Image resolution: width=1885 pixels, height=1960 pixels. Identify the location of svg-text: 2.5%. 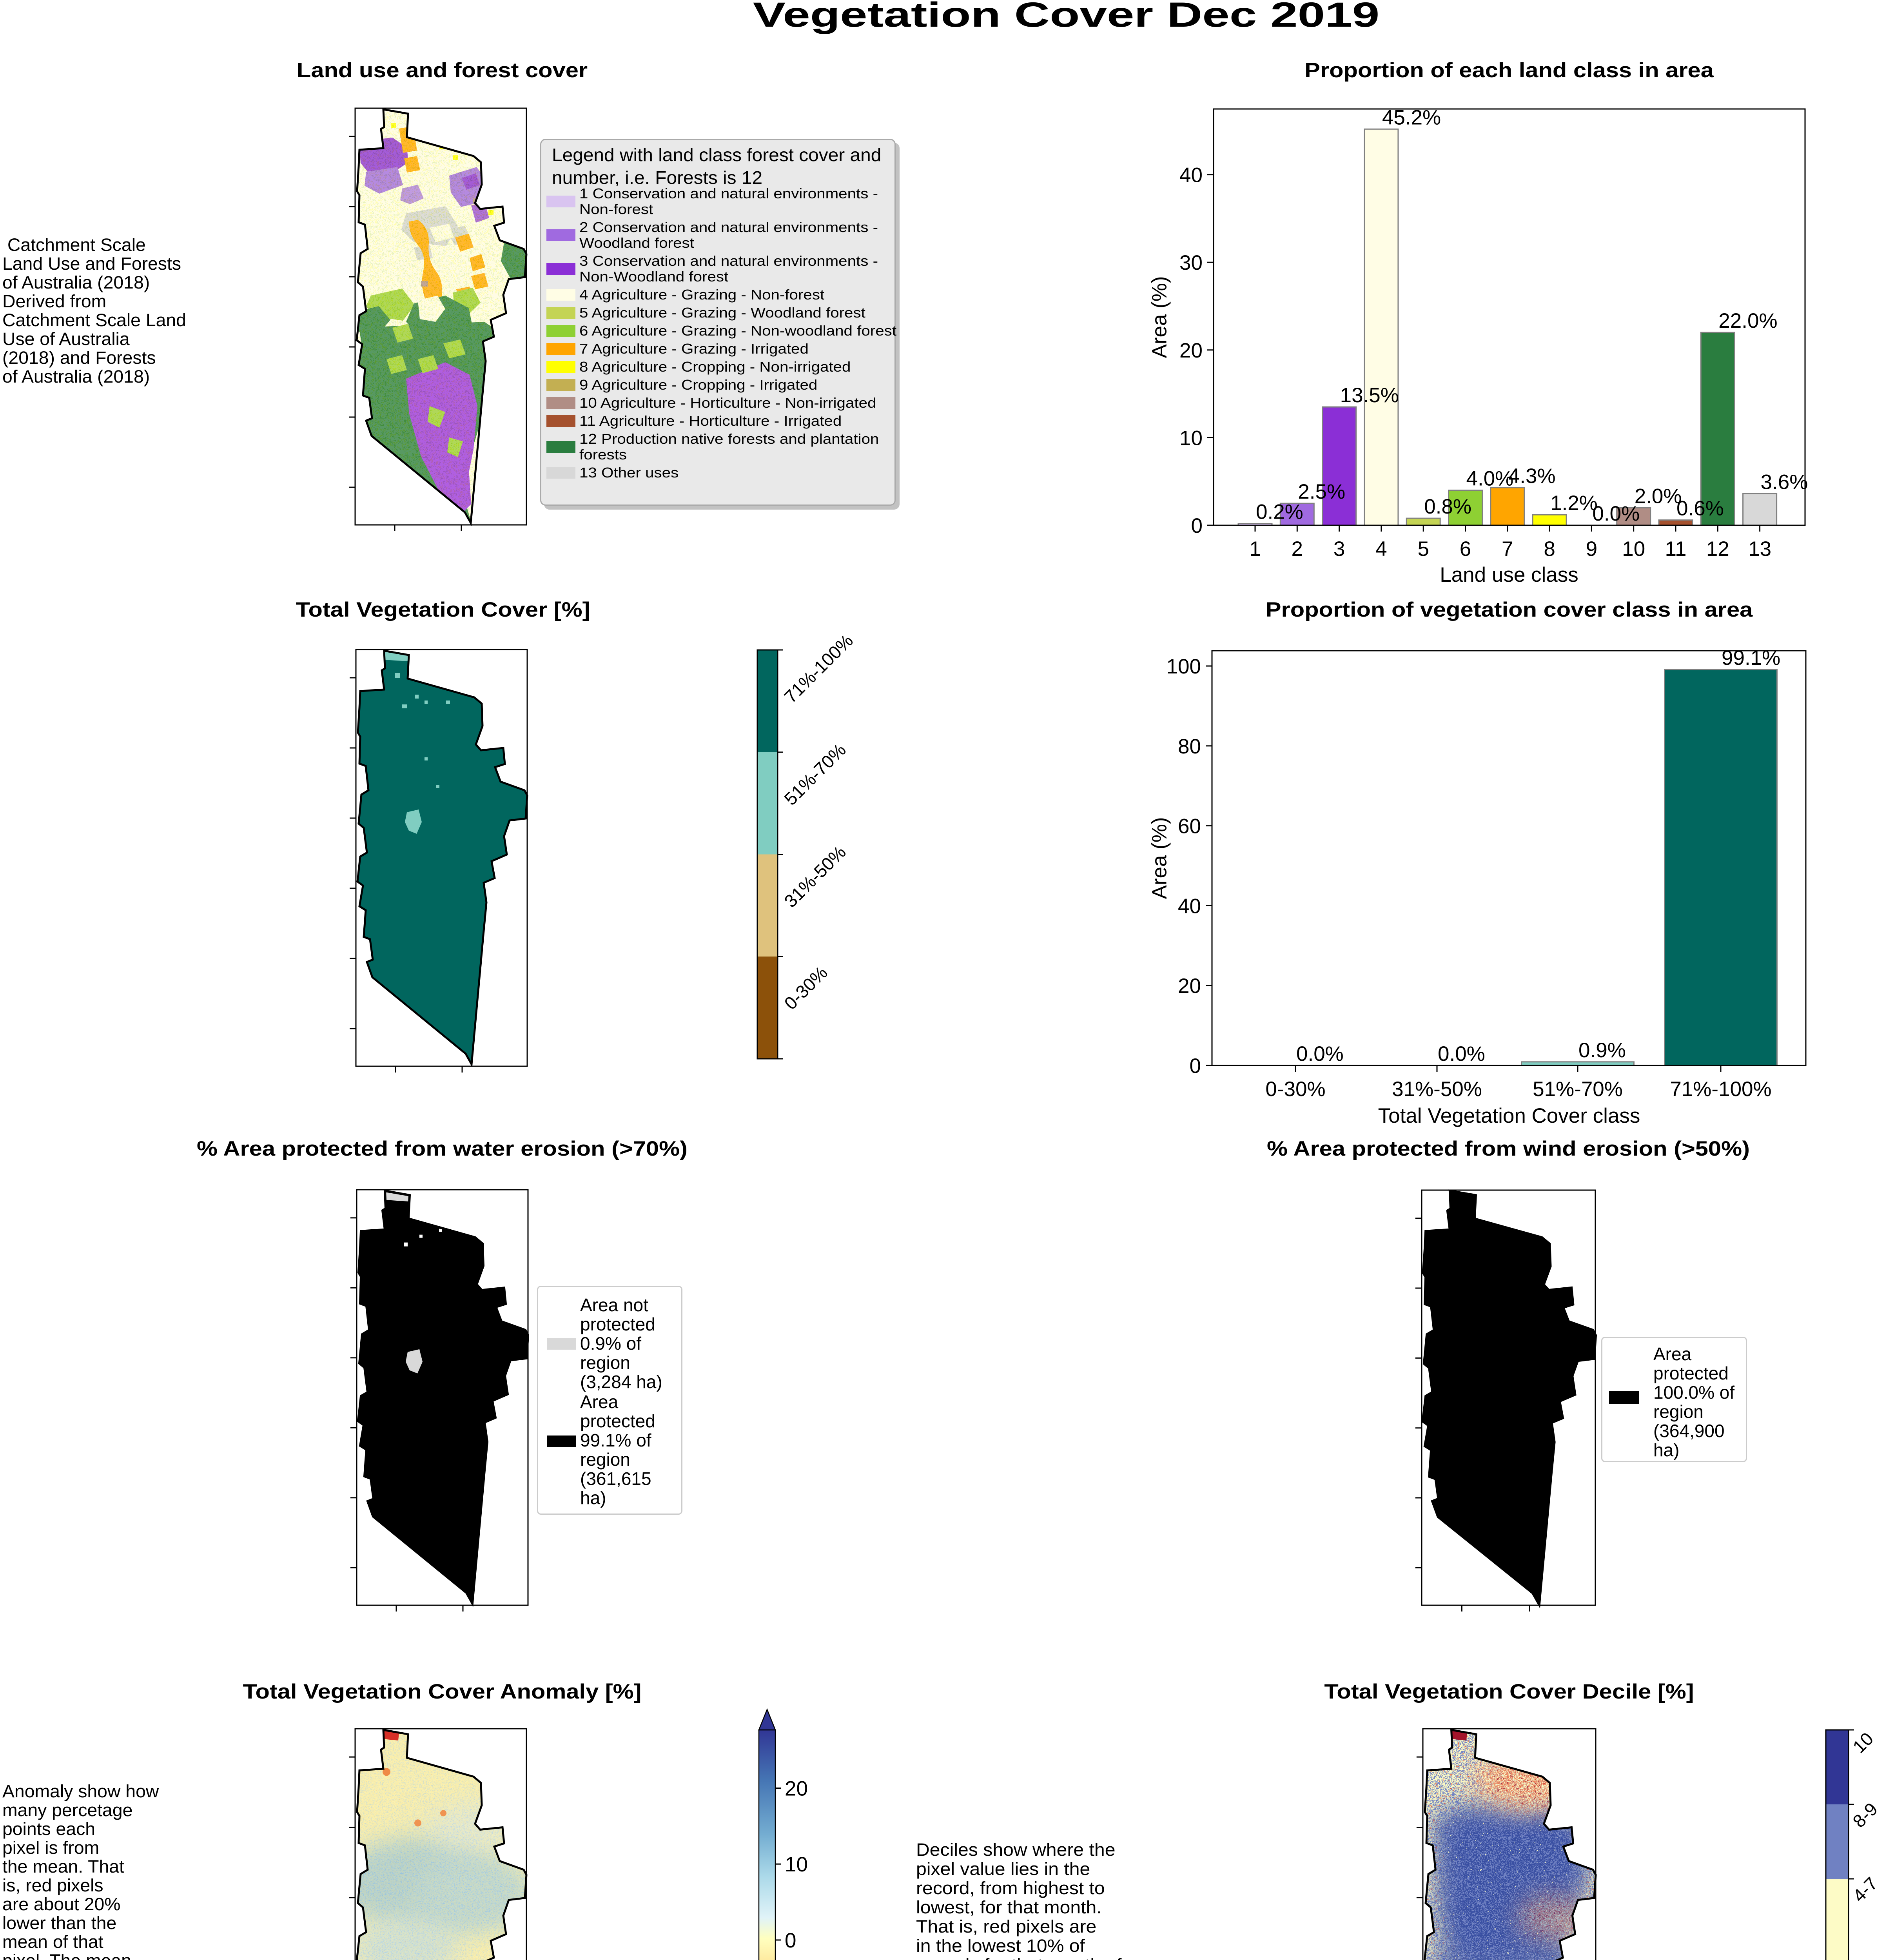
(1321, 491).